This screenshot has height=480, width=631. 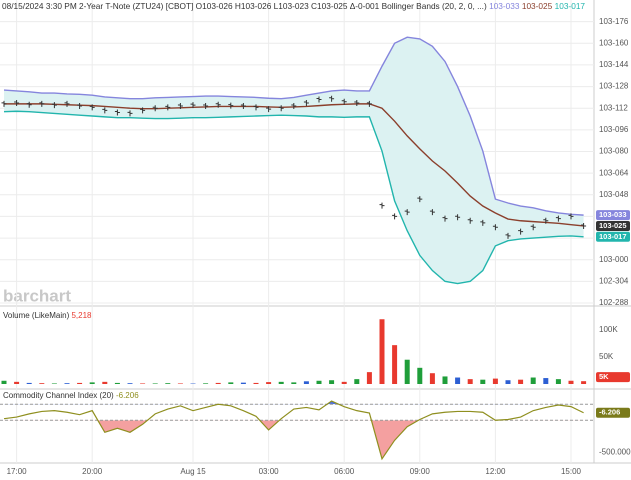 What do you see at coordinates (127, 395) in the screenshot?
I see `last-cci: -6.206` at bounding box center [127, 395].